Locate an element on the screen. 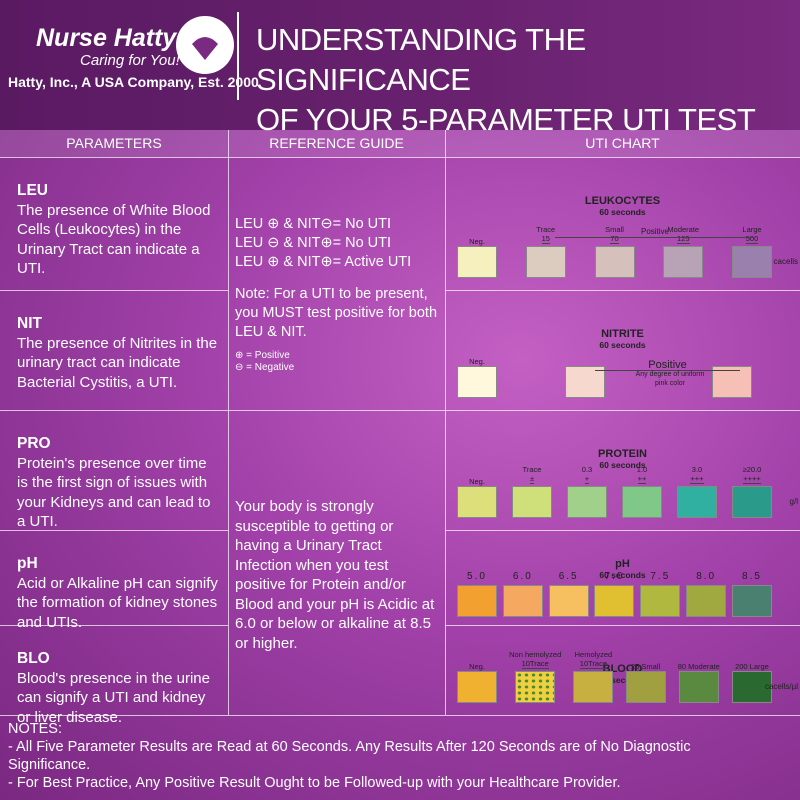 This screenshot has height=800, width=800. swatch: Trace 15 is located at coordinates (545, 251).